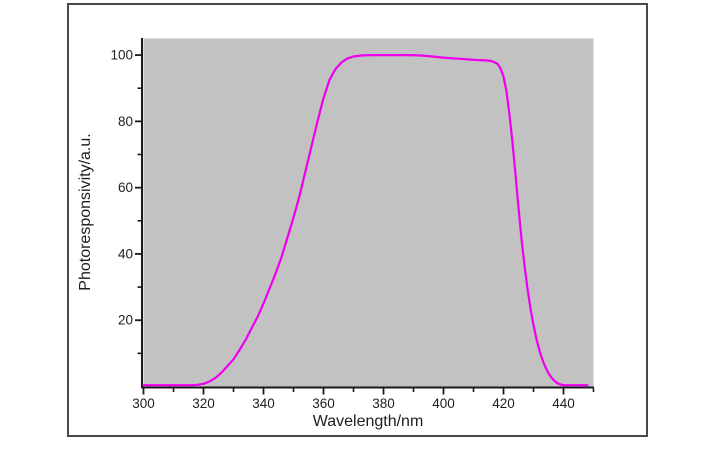  What do you see at coordinates (263, 403) in the screenshot?
I see `x-tick-label: 340` at bounding box center [263, 403].